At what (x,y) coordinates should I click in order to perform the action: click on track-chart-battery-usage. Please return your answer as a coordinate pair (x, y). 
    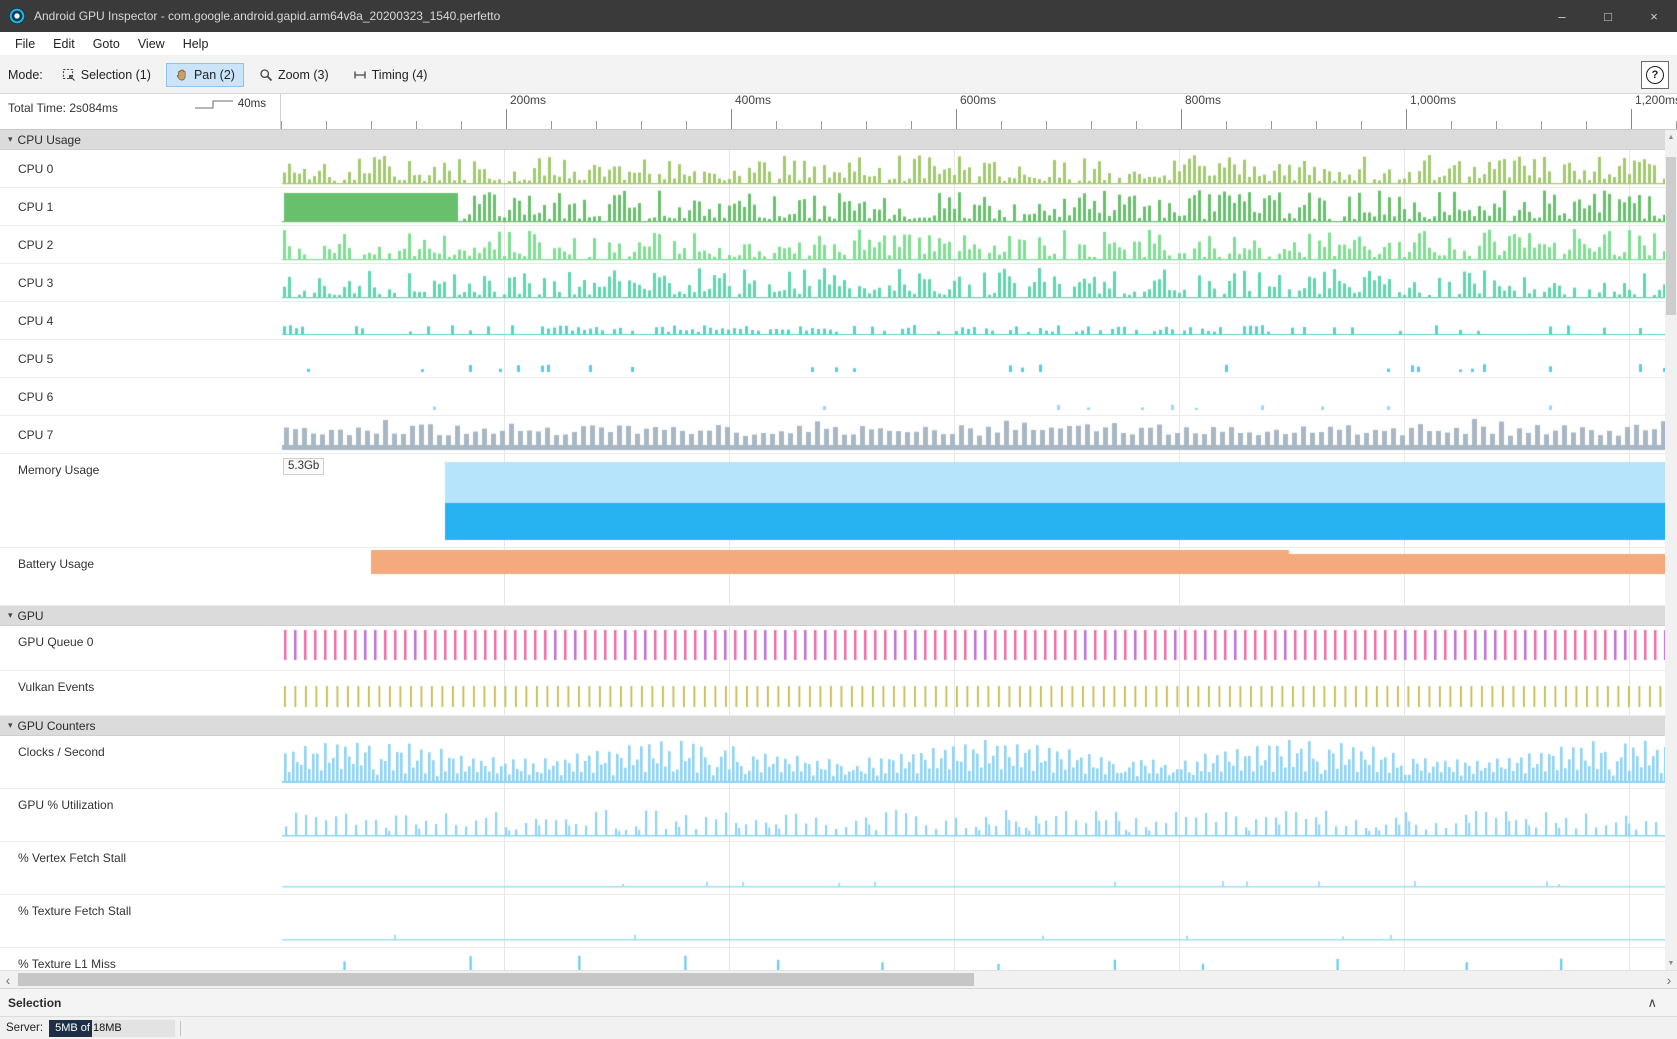
    Looking at the image, I should click on (978, 576).